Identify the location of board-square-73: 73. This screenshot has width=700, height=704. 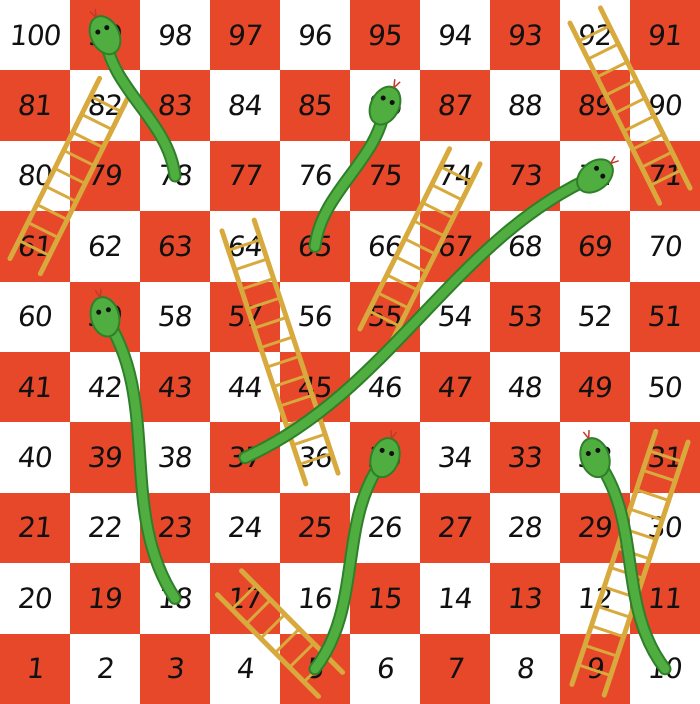
(525, 176).